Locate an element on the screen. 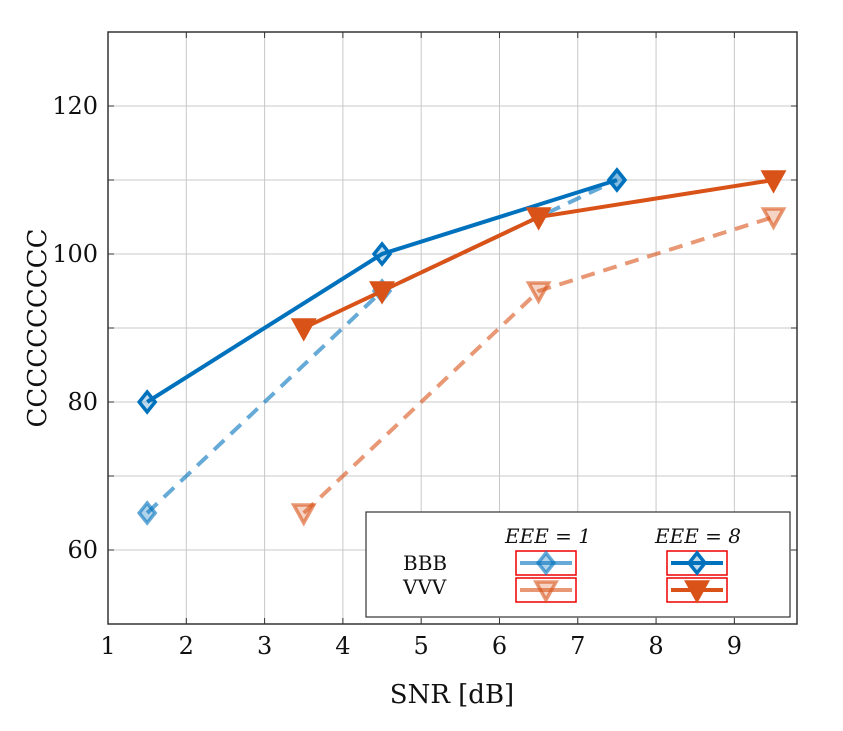  legend-row-label-2: VVV is located at coordinates (424, 587).